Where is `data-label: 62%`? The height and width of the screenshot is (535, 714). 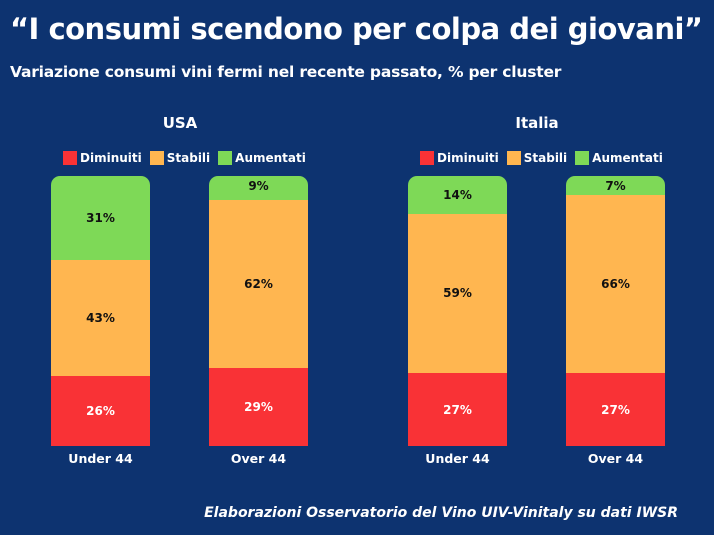 data-label: 62% is located at coordinates (258, 283).